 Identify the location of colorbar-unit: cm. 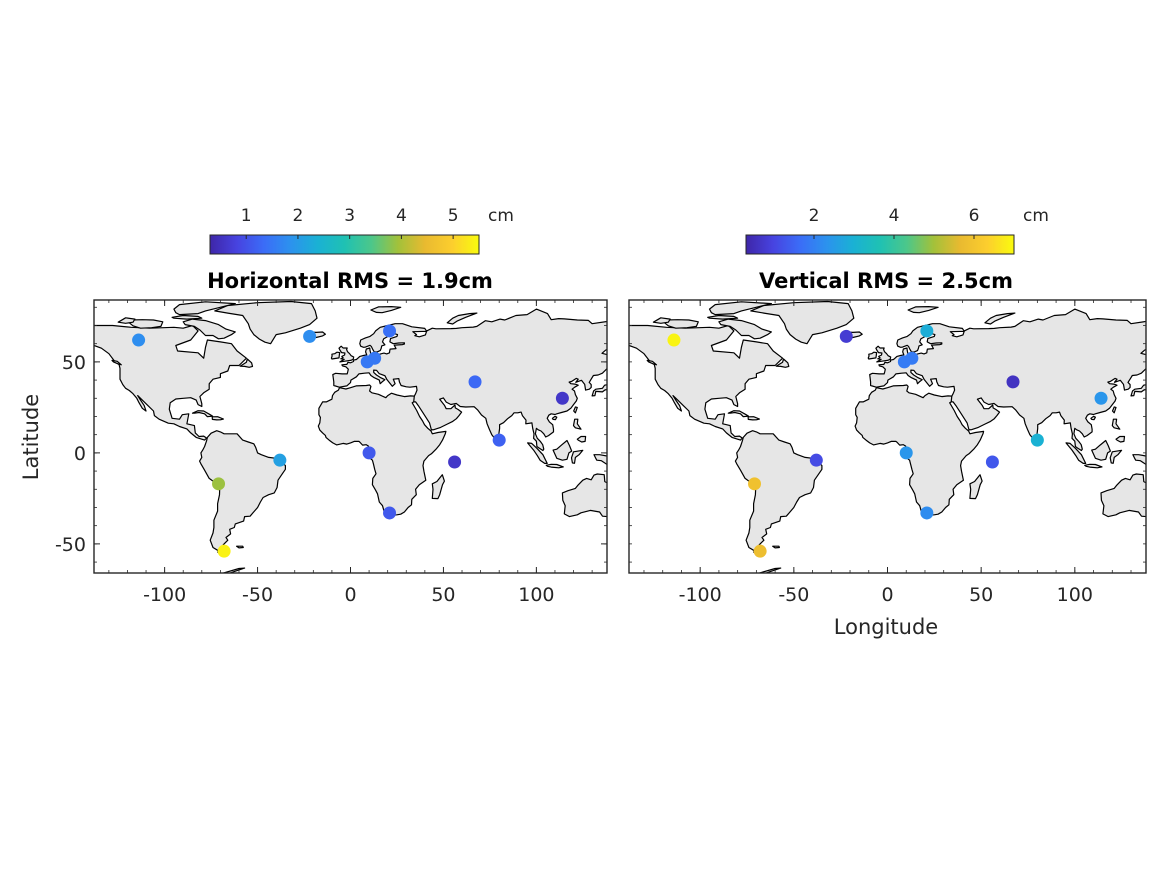
(1036, 216).